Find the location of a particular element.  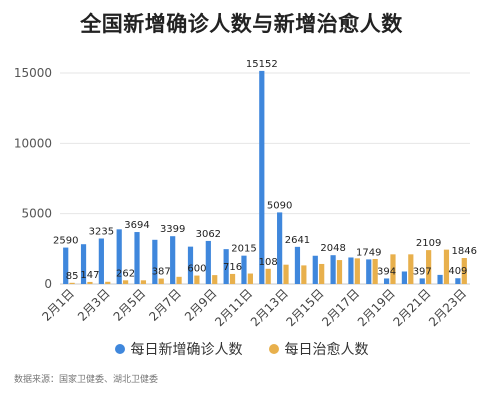

data-label-confirmed: 1749 is located at coordinates (368, 252).